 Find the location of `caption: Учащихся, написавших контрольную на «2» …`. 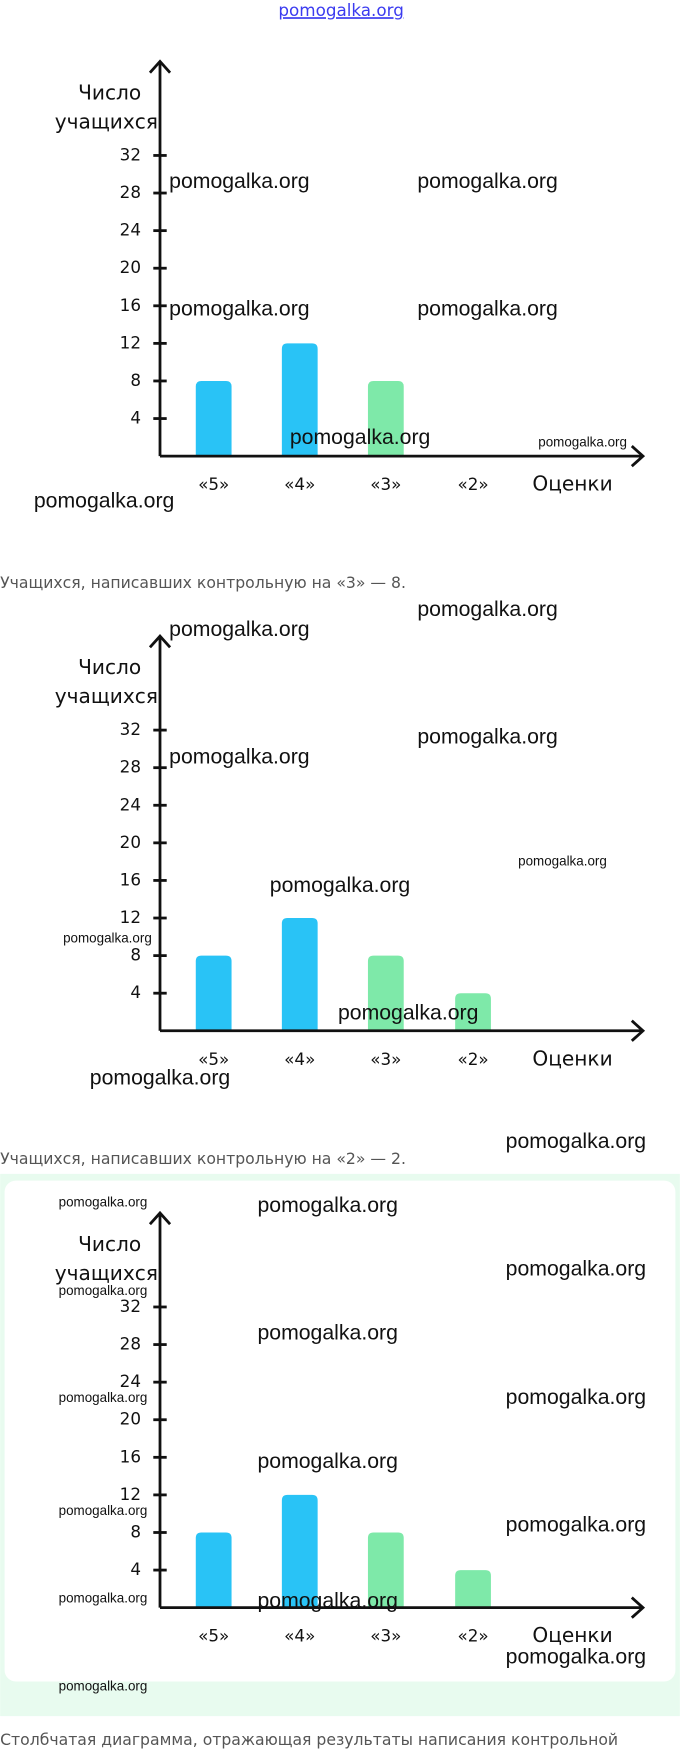

caption: Учащихся, написавших контрольную на «2» … is located at coordinates (203, 1158).